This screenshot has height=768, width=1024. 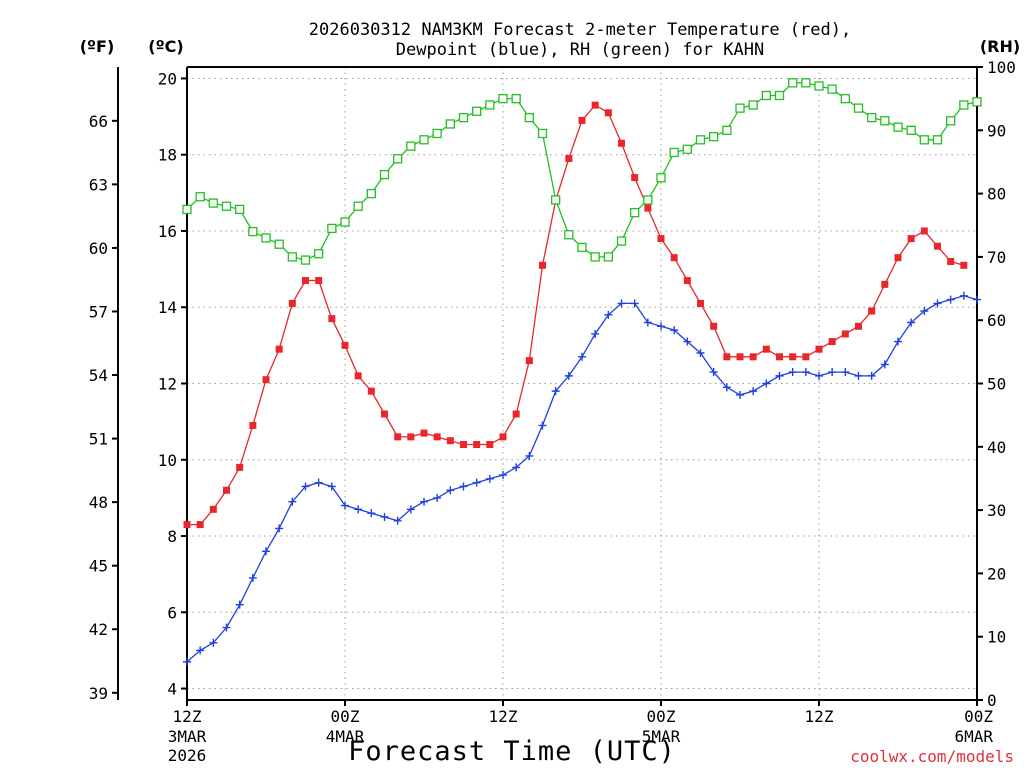 I want to click on rh-tick-label: 40, so click(x=996, y=447).